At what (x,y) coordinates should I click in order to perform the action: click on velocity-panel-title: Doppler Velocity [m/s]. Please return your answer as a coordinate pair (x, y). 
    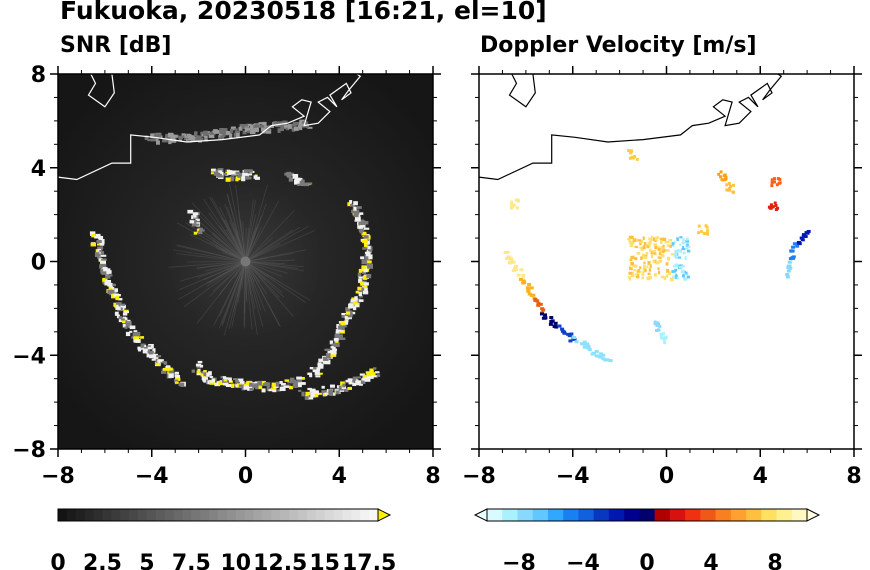
    Looking at the image, I should click on (618, 45).